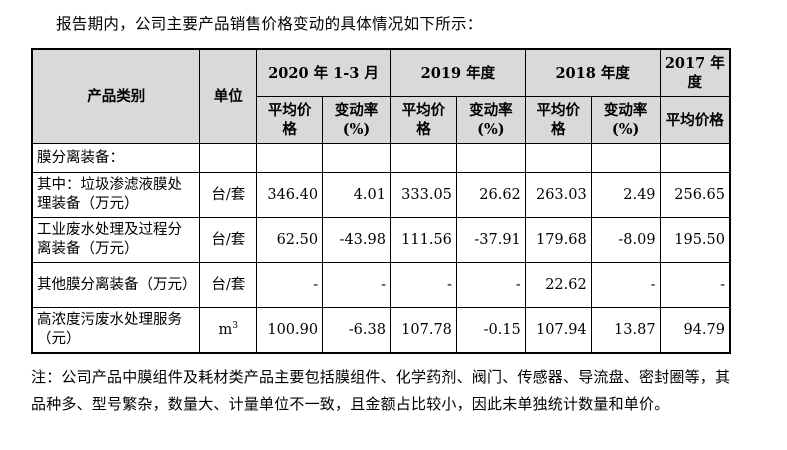  Describe the element at coordinates (423, 330) in the screenshot. I see `table-cell: 107.78` at that location.